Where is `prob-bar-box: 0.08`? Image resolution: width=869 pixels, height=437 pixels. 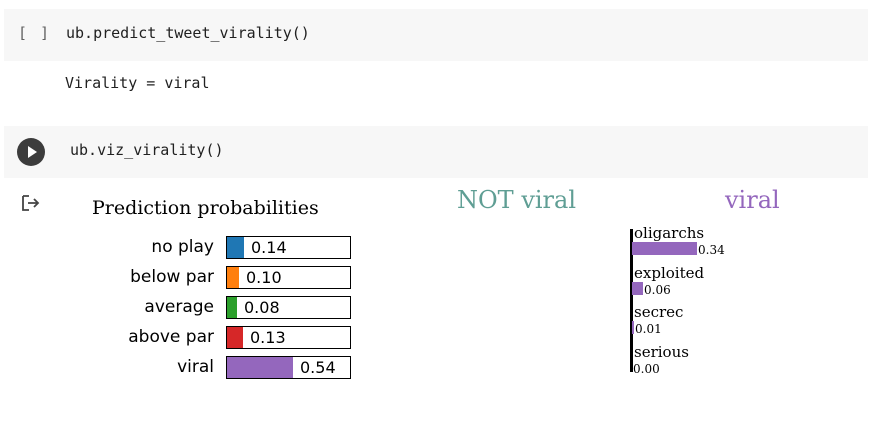 prob-bar-box: 0.08 is located at coordinates (288, 307).